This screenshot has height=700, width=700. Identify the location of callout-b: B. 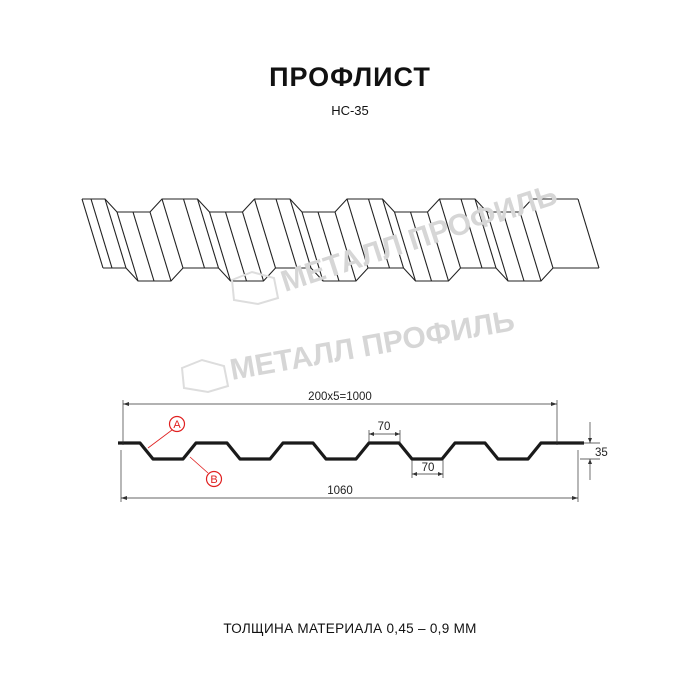
(206, 472).